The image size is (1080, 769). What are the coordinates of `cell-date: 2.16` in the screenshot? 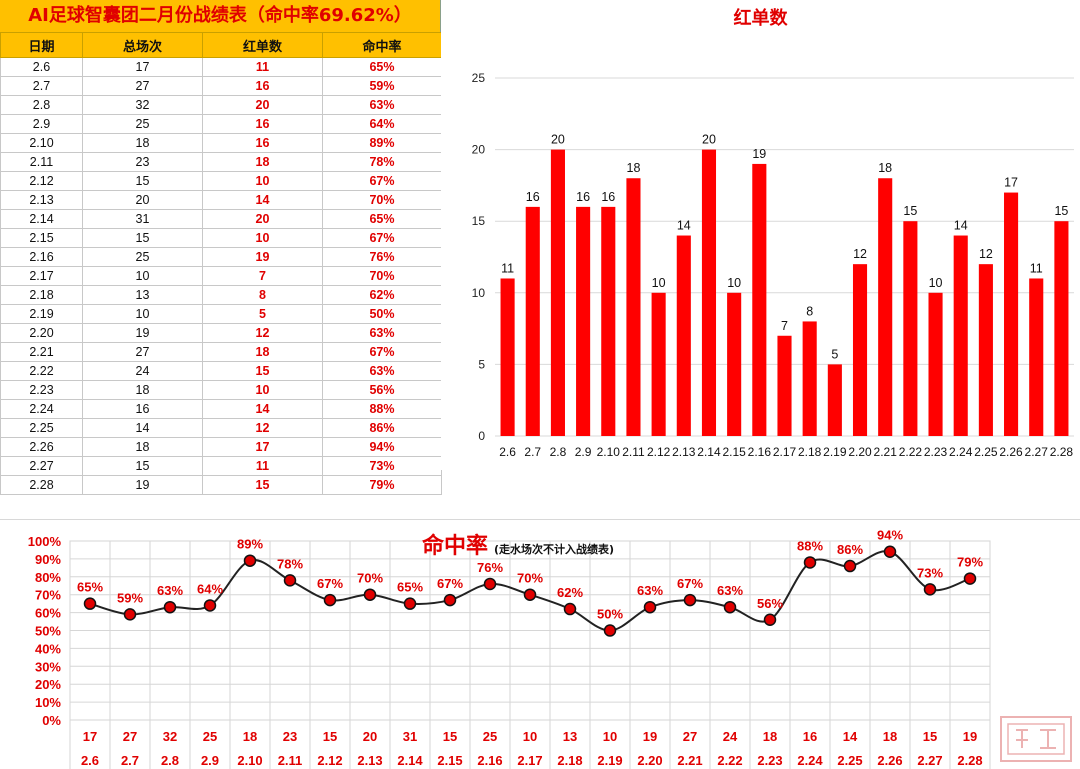 It's located at (41, 257).